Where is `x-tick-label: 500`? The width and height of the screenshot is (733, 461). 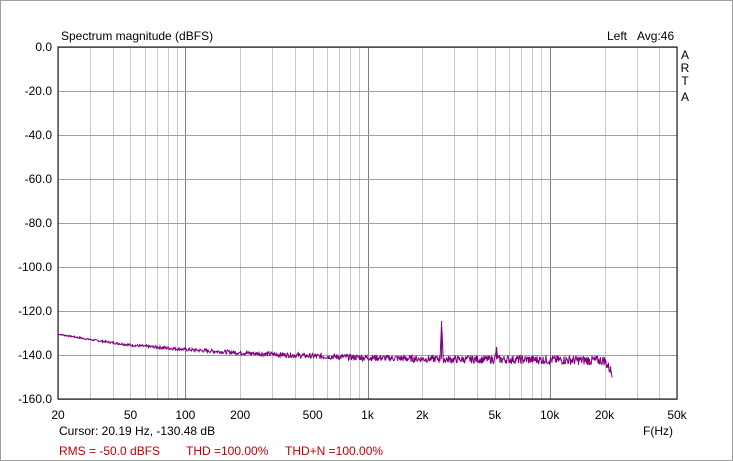
x-tick-label: 500 is located at coordinates (313, 415).